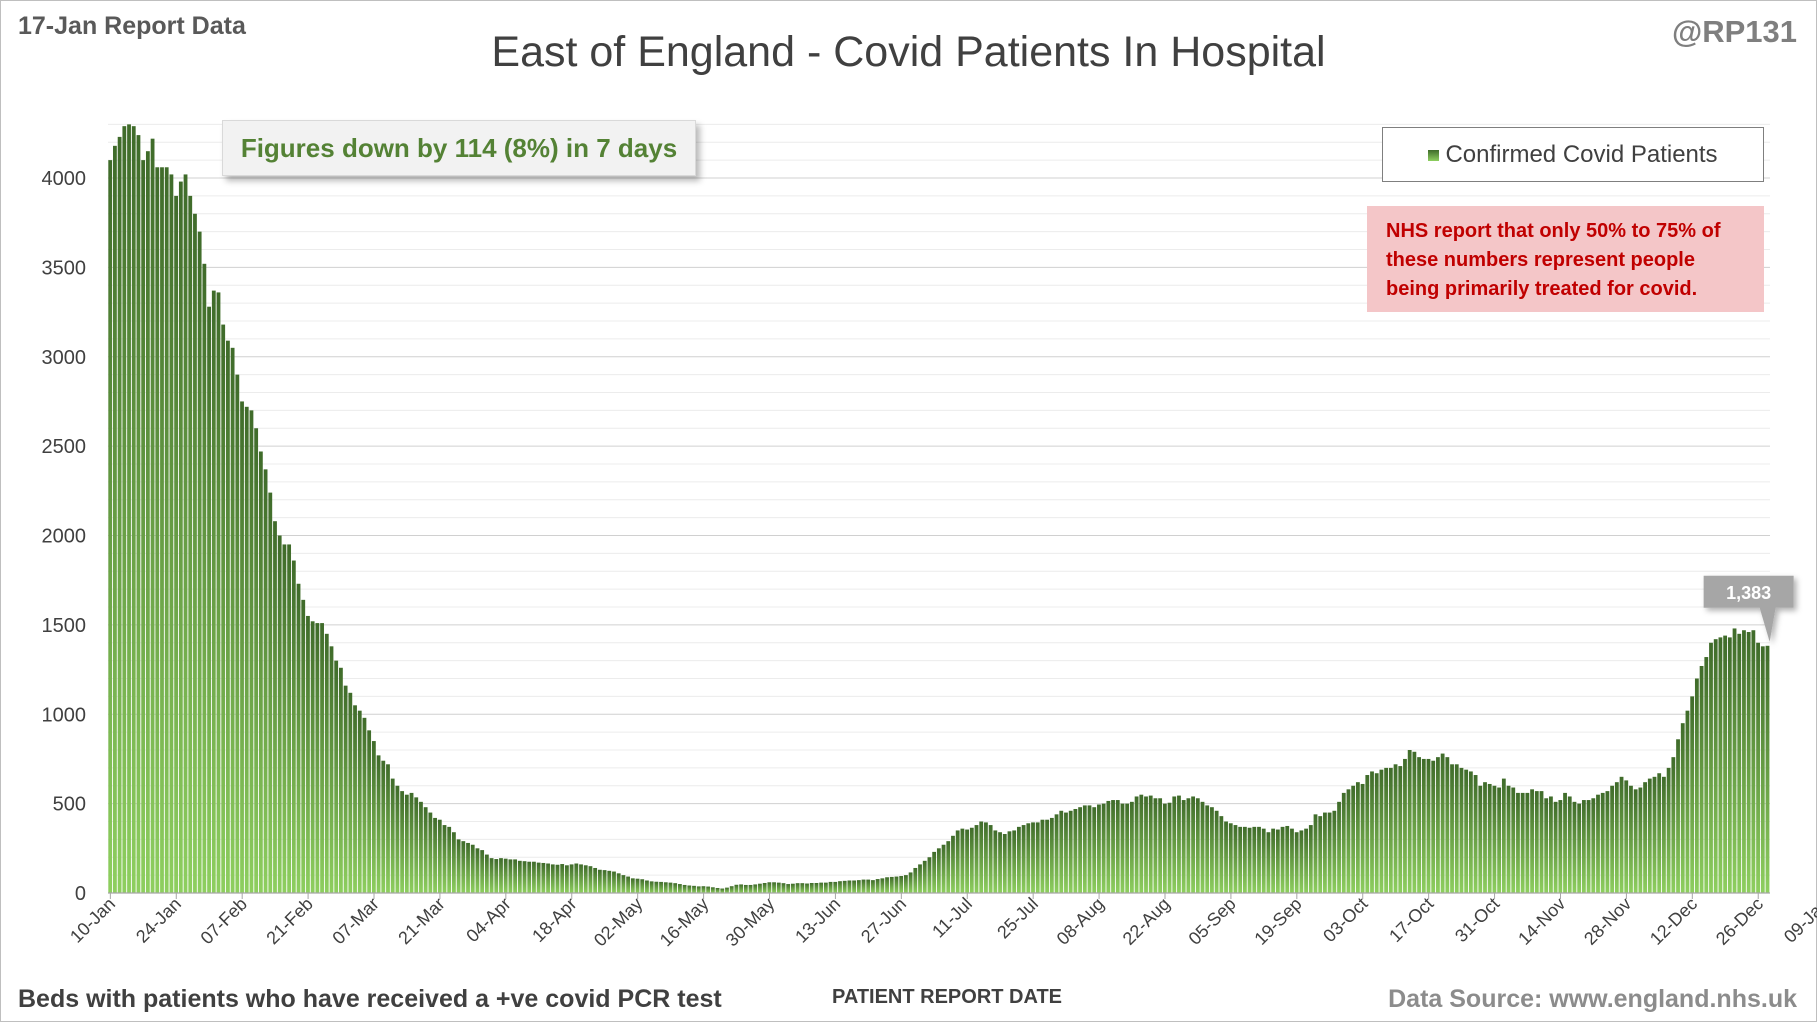 This screenshot has height=1022, width=1817. I want to click on x-tick-label: 13-Jun, so click(817, 920).